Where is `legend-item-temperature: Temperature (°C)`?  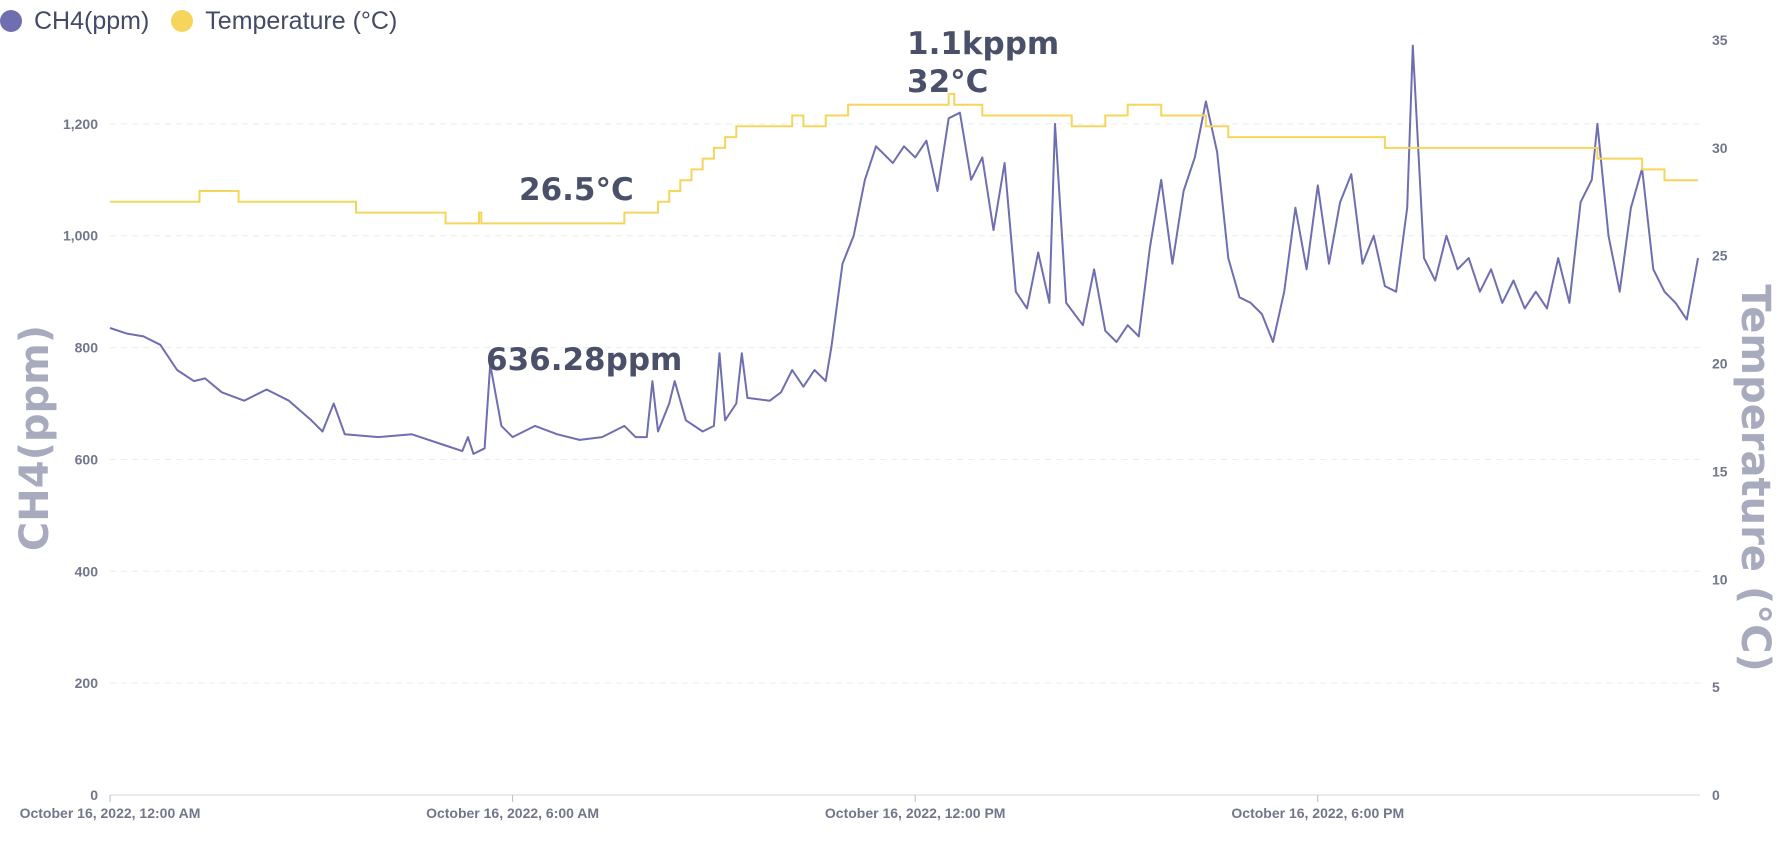
legend-item-temperature: Temperature (°C) is located at coordinates (284, 21).